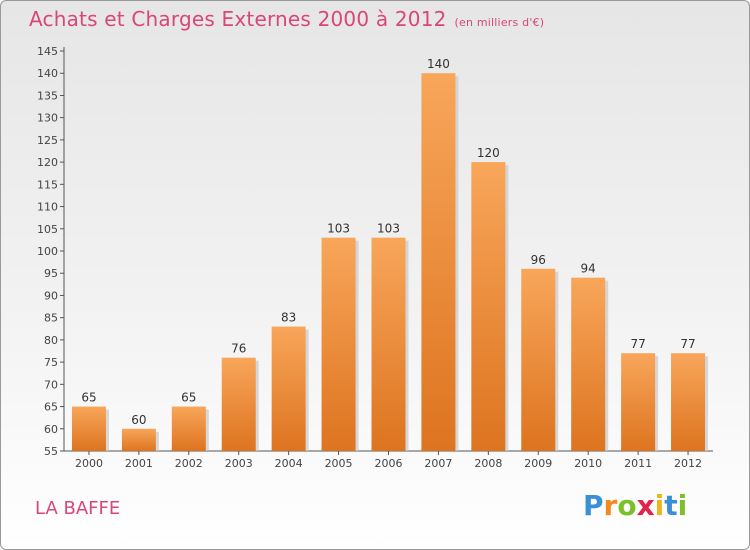  Describe the element at coordinates (389, 463) in the screenshot. I see `x-tick-label: 2006` at that location.